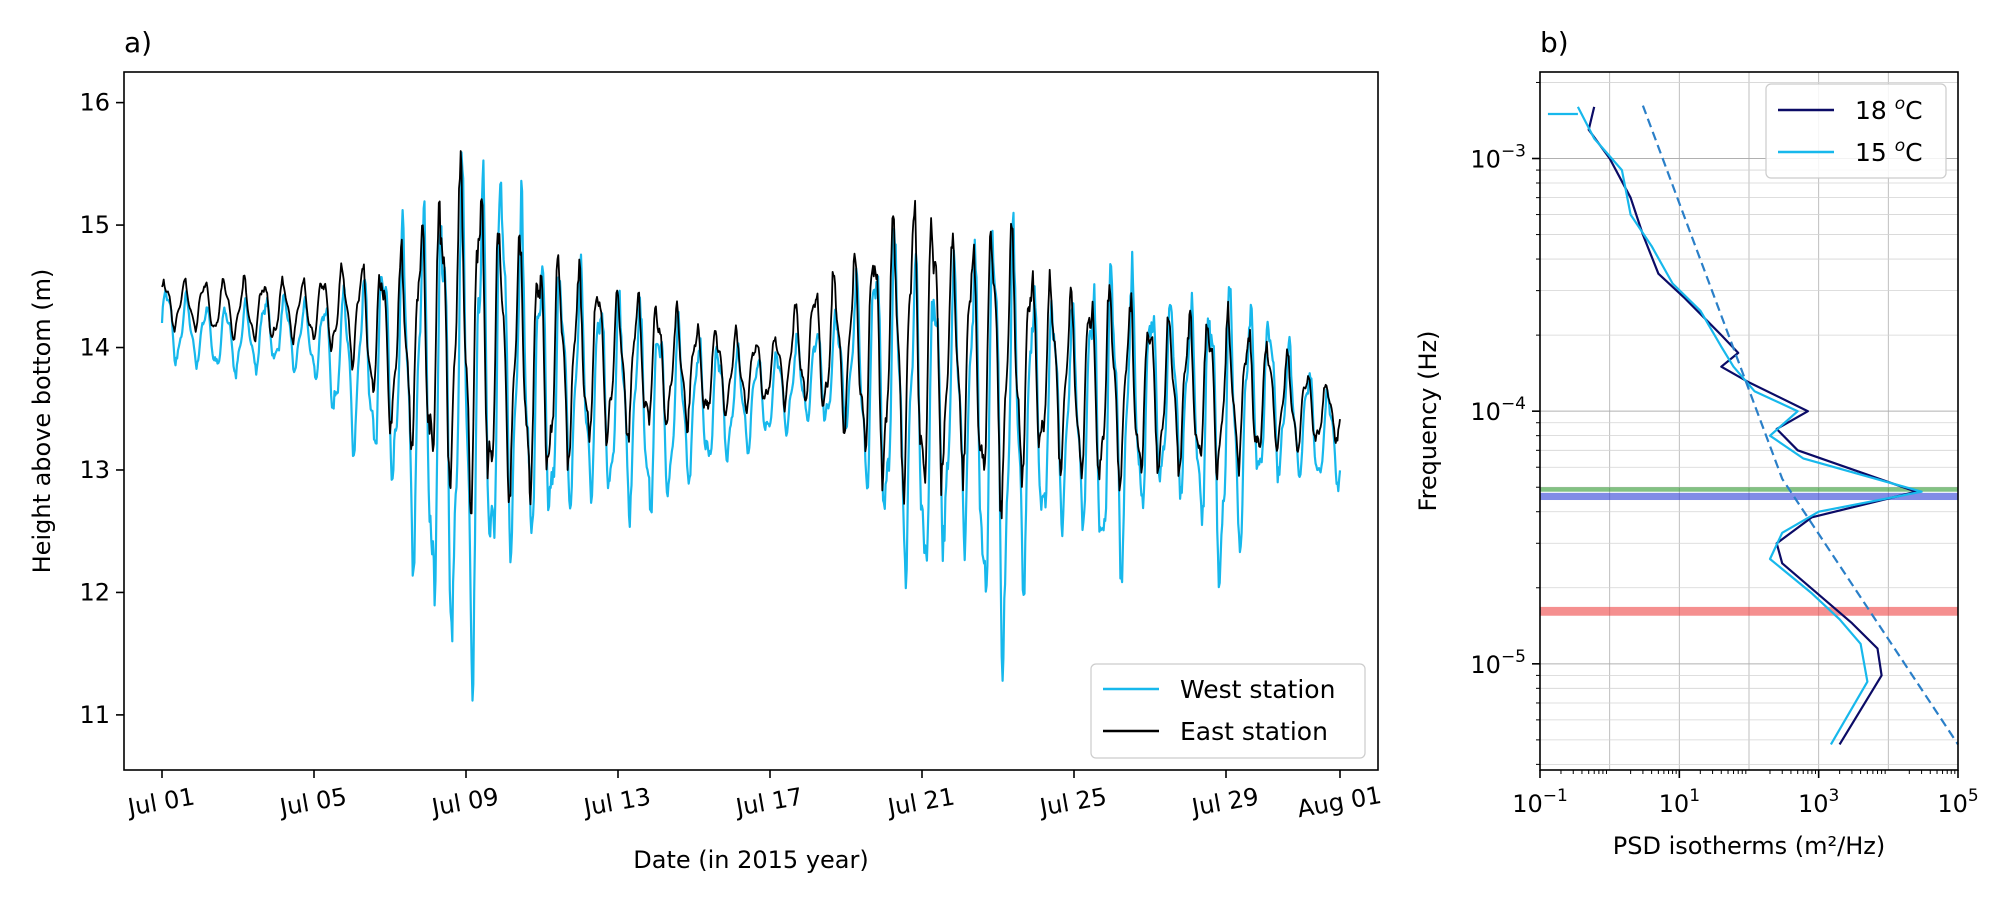  Describe the element at coordinates (1554, 42) in the screenshot. I see `panel-b-label: b)` at that location.